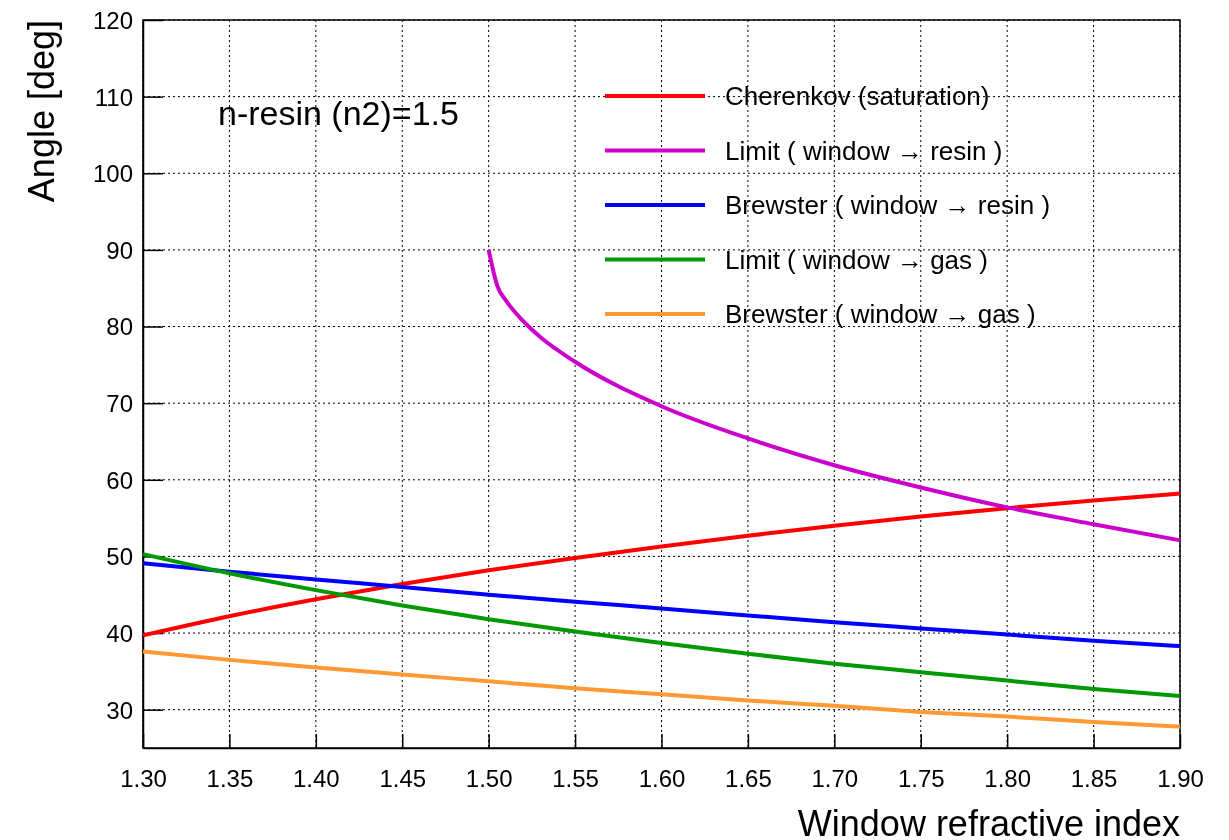  I want to click on y-tick-label: 50, so click(119, 557).